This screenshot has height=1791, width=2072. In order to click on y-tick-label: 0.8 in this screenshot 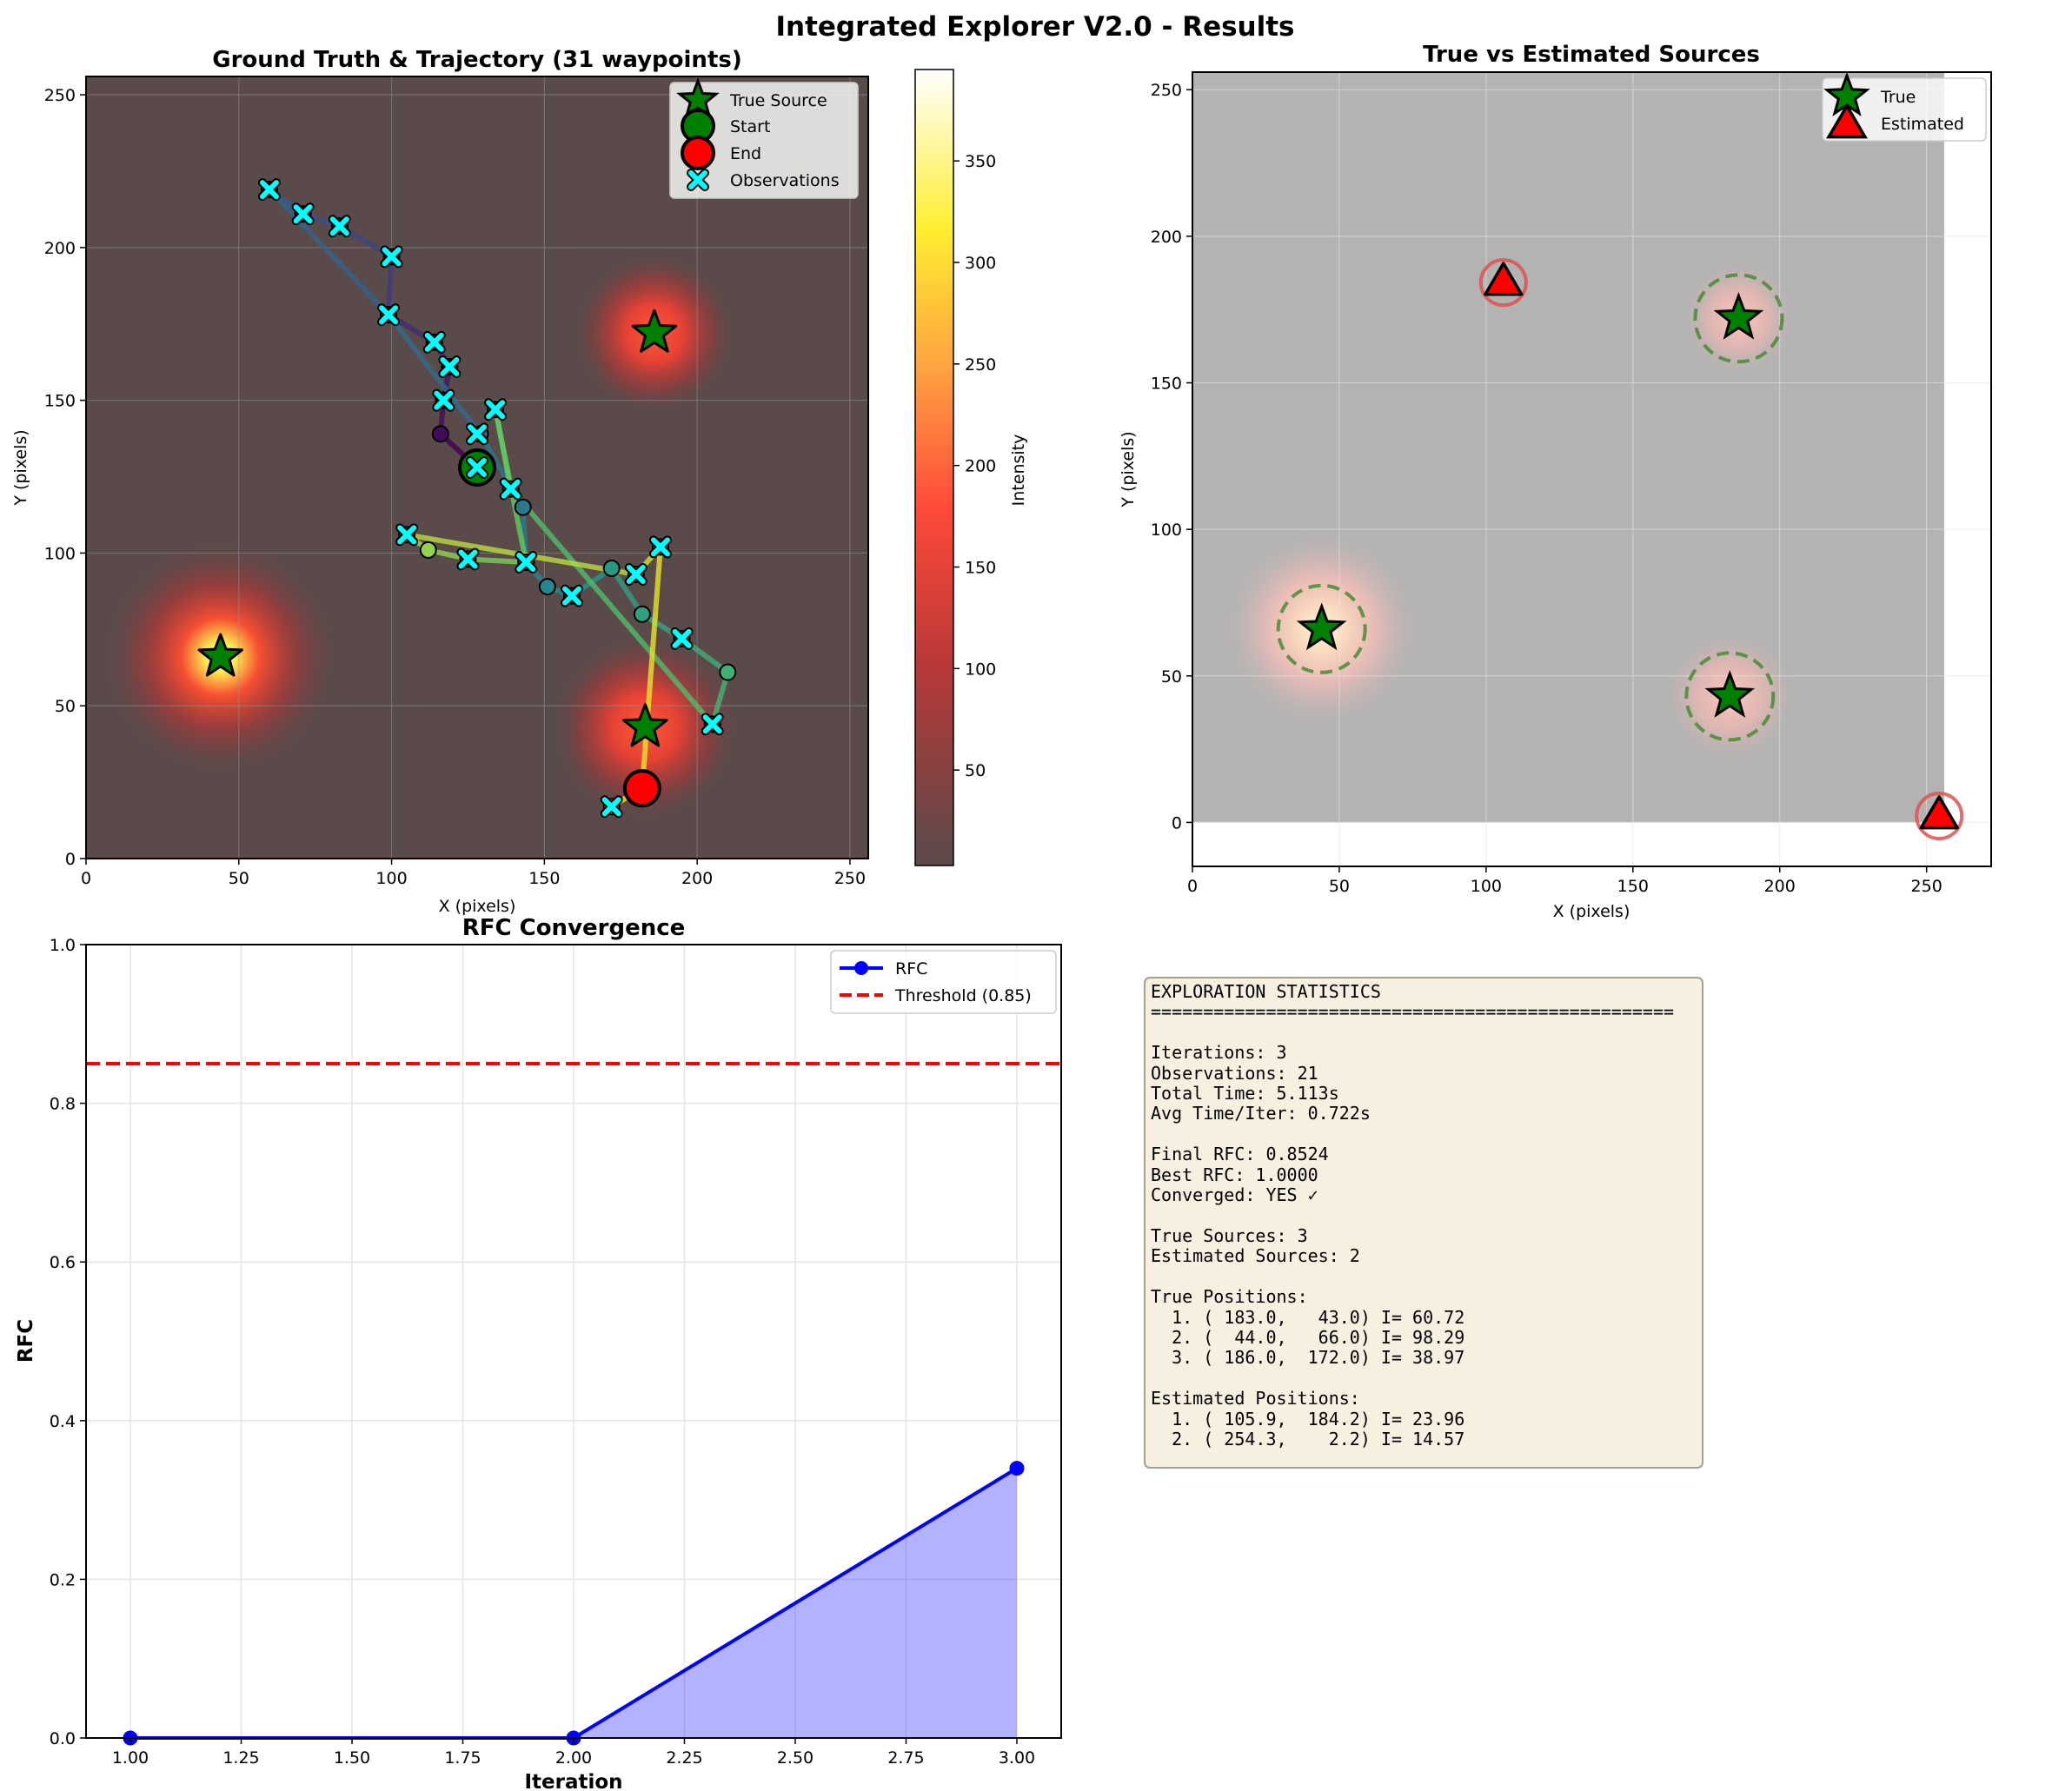, I will do `click(63, 1104)`.